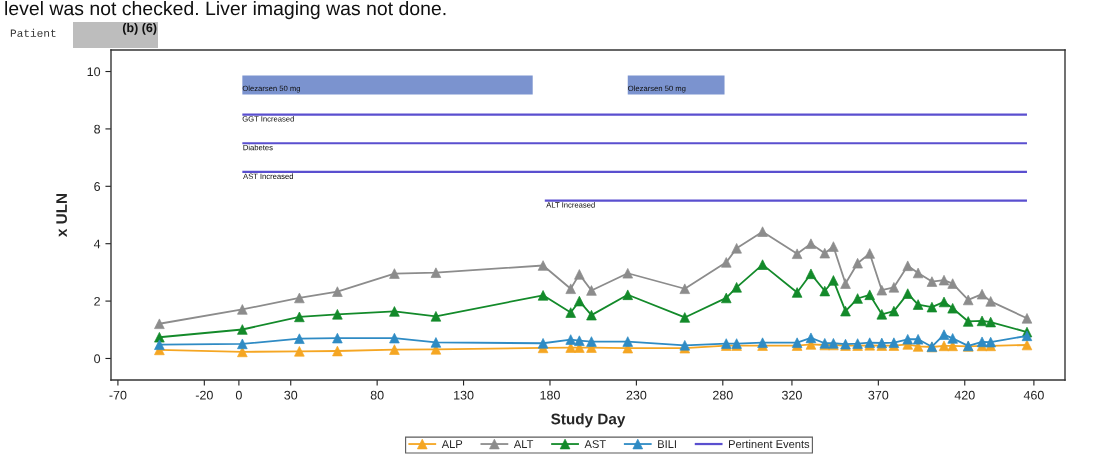  Describe the element at coordinates (723, 395) in the screenshot. I see `x-tick-label: 280` at that location.